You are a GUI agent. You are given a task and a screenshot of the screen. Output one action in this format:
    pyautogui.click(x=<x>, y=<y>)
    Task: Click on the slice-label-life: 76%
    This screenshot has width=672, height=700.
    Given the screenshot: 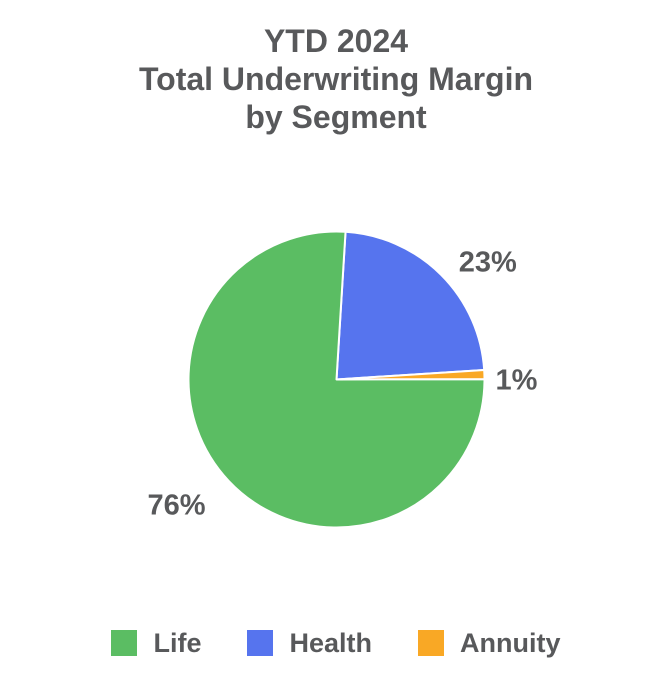 What is the action you would take?
    pyautogui.click(x=177, y=506)
    